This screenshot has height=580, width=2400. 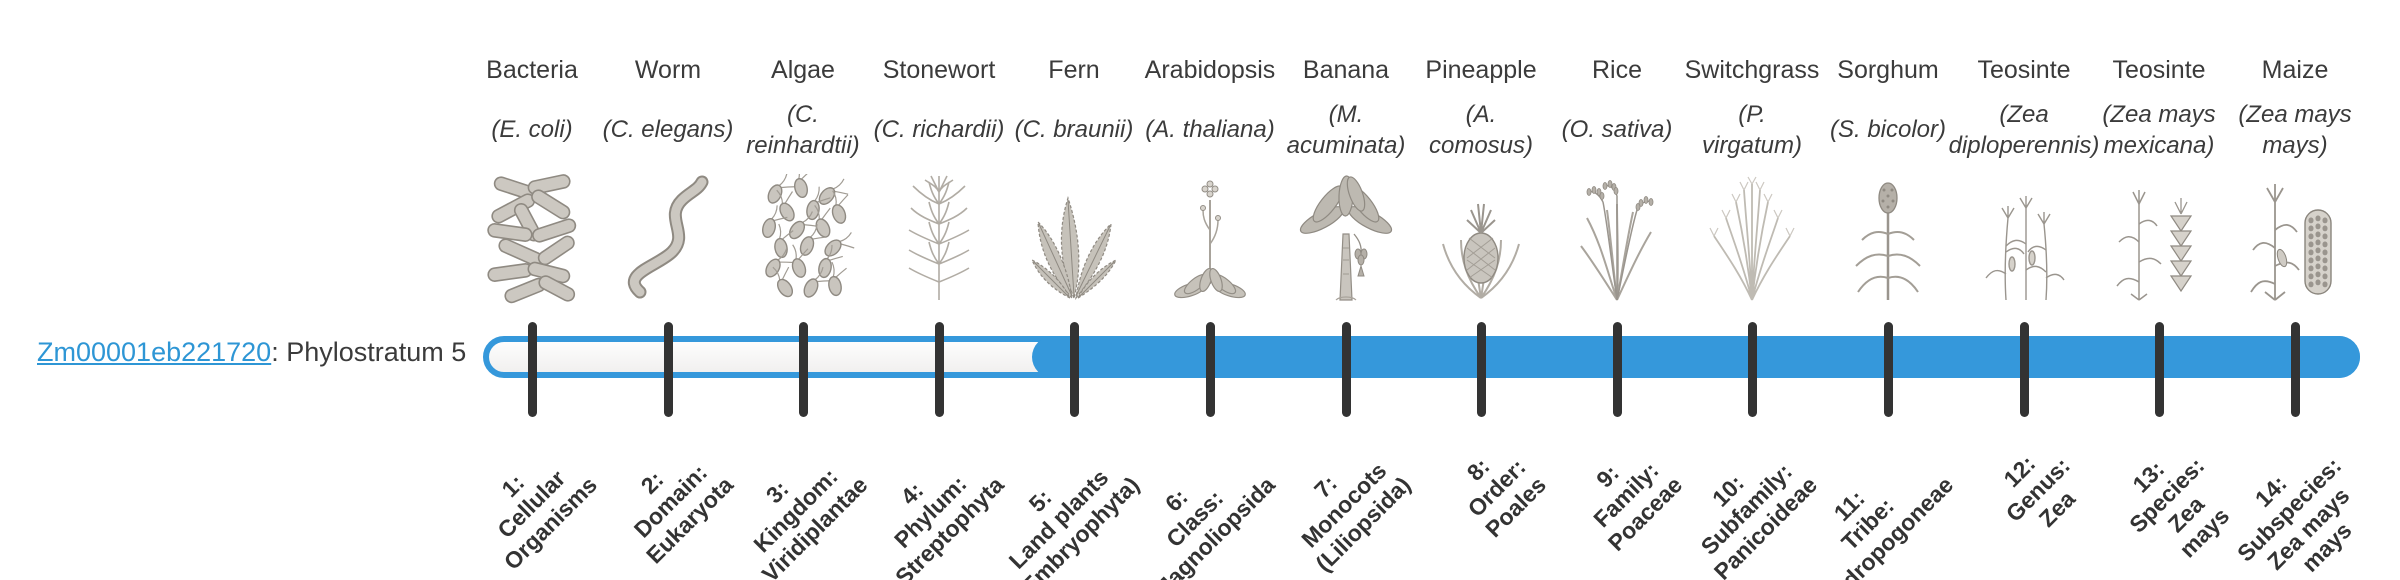 What do you see at coordinates (2039, 491) in the screenshot?
I see `stratum-rank-label: 12: Genus: Zea` at bounding box center [2039, 491].